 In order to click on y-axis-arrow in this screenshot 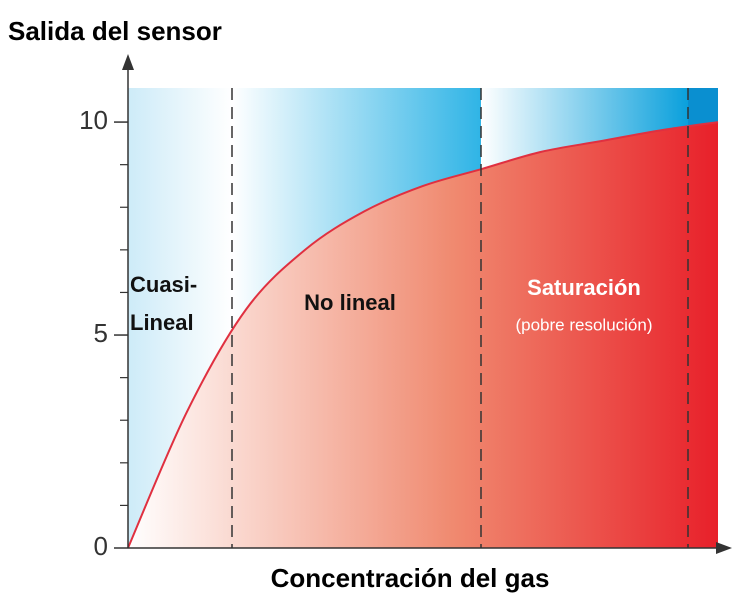, I will do `click(128, 62)`.